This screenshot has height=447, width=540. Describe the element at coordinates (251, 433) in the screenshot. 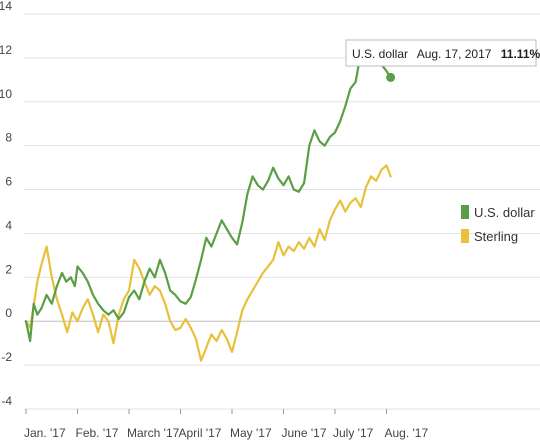

I see `x-tick-label: May '17` at that location.